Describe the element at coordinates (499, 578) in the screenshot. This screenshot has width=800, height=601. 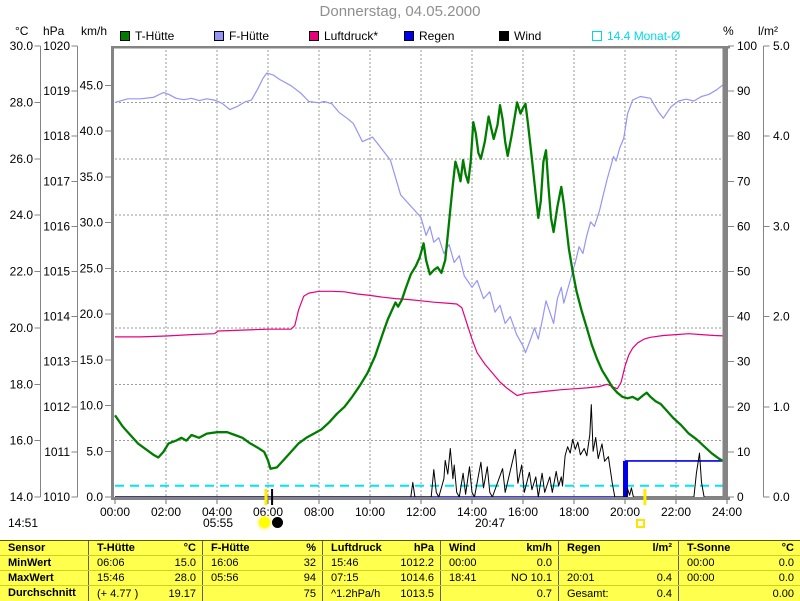
I see `max-wind: 18:41 NO 10.1` at that location.